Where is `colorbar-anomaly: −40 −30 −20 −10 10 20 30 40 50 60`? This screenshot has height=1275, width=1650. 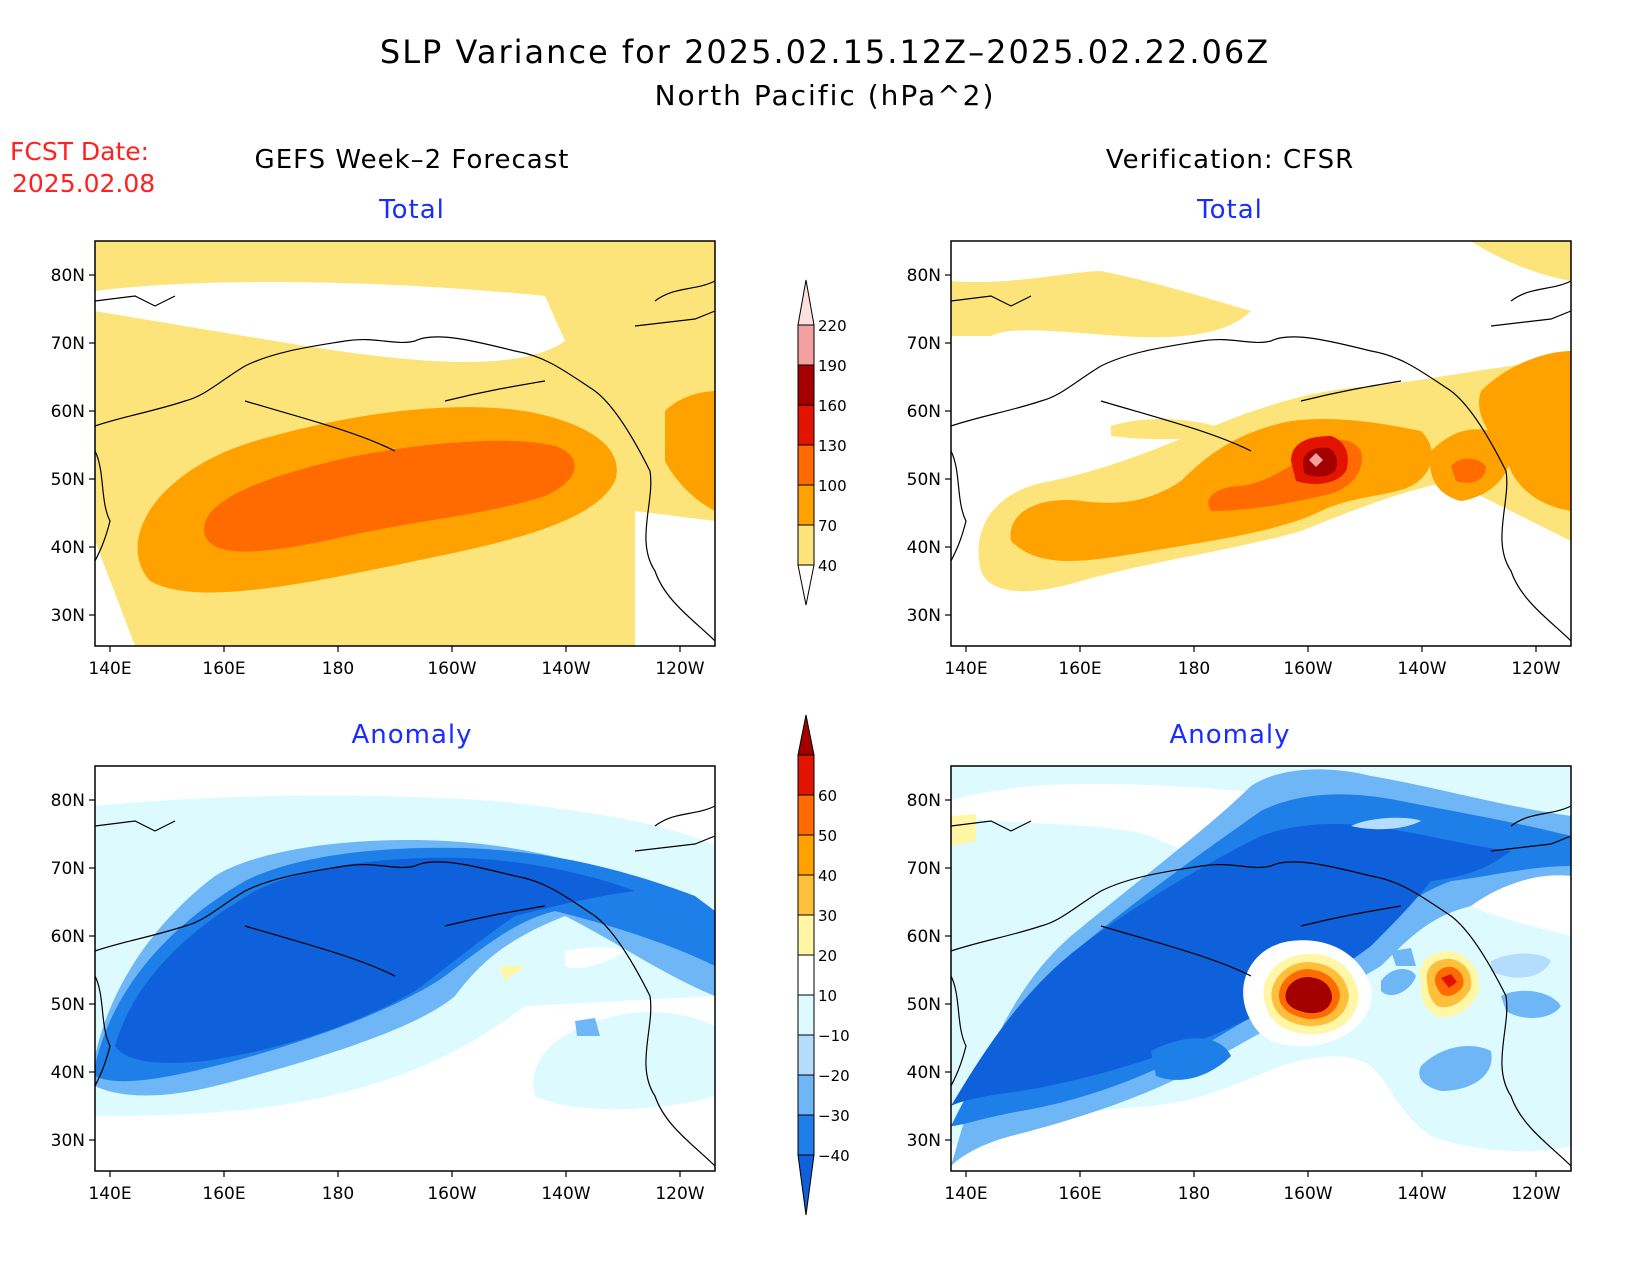 colorbar-anomaly: −40 −30 −20 −10 10 20 30 40 50 60 is located at coordinates (823, 965).